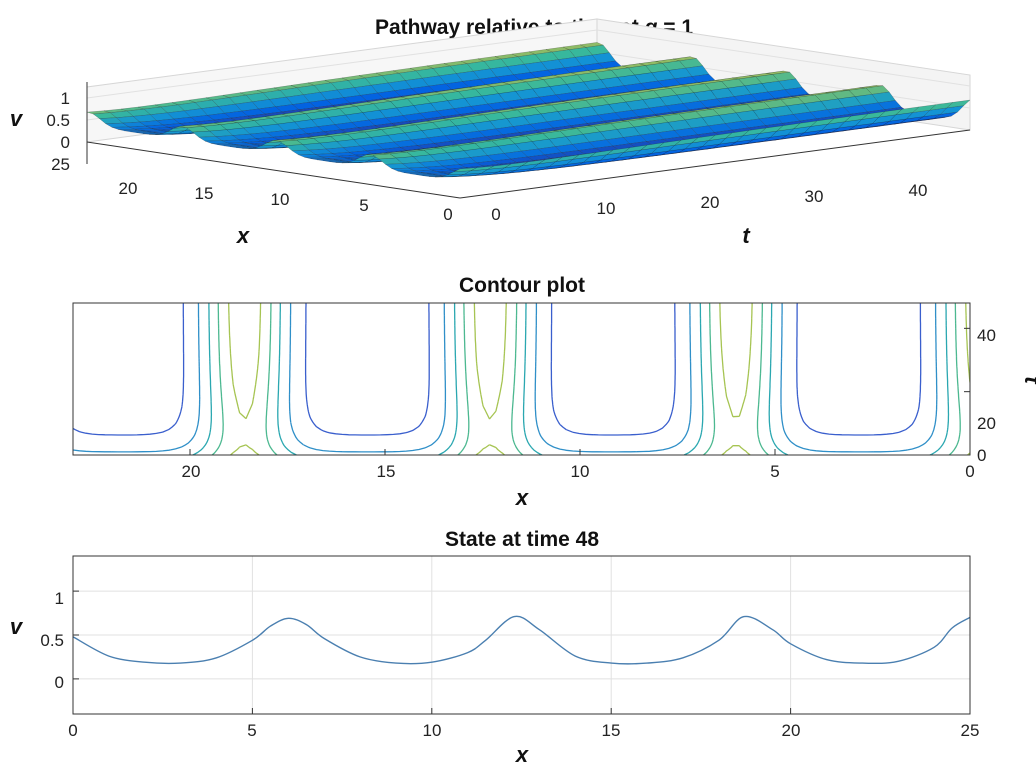 This screenshot has height=769, width=1036. What do you see at coordinates (60, 164) in the screenshot?
I see `x-tick-label: 25` at bounding box center [60, 164].